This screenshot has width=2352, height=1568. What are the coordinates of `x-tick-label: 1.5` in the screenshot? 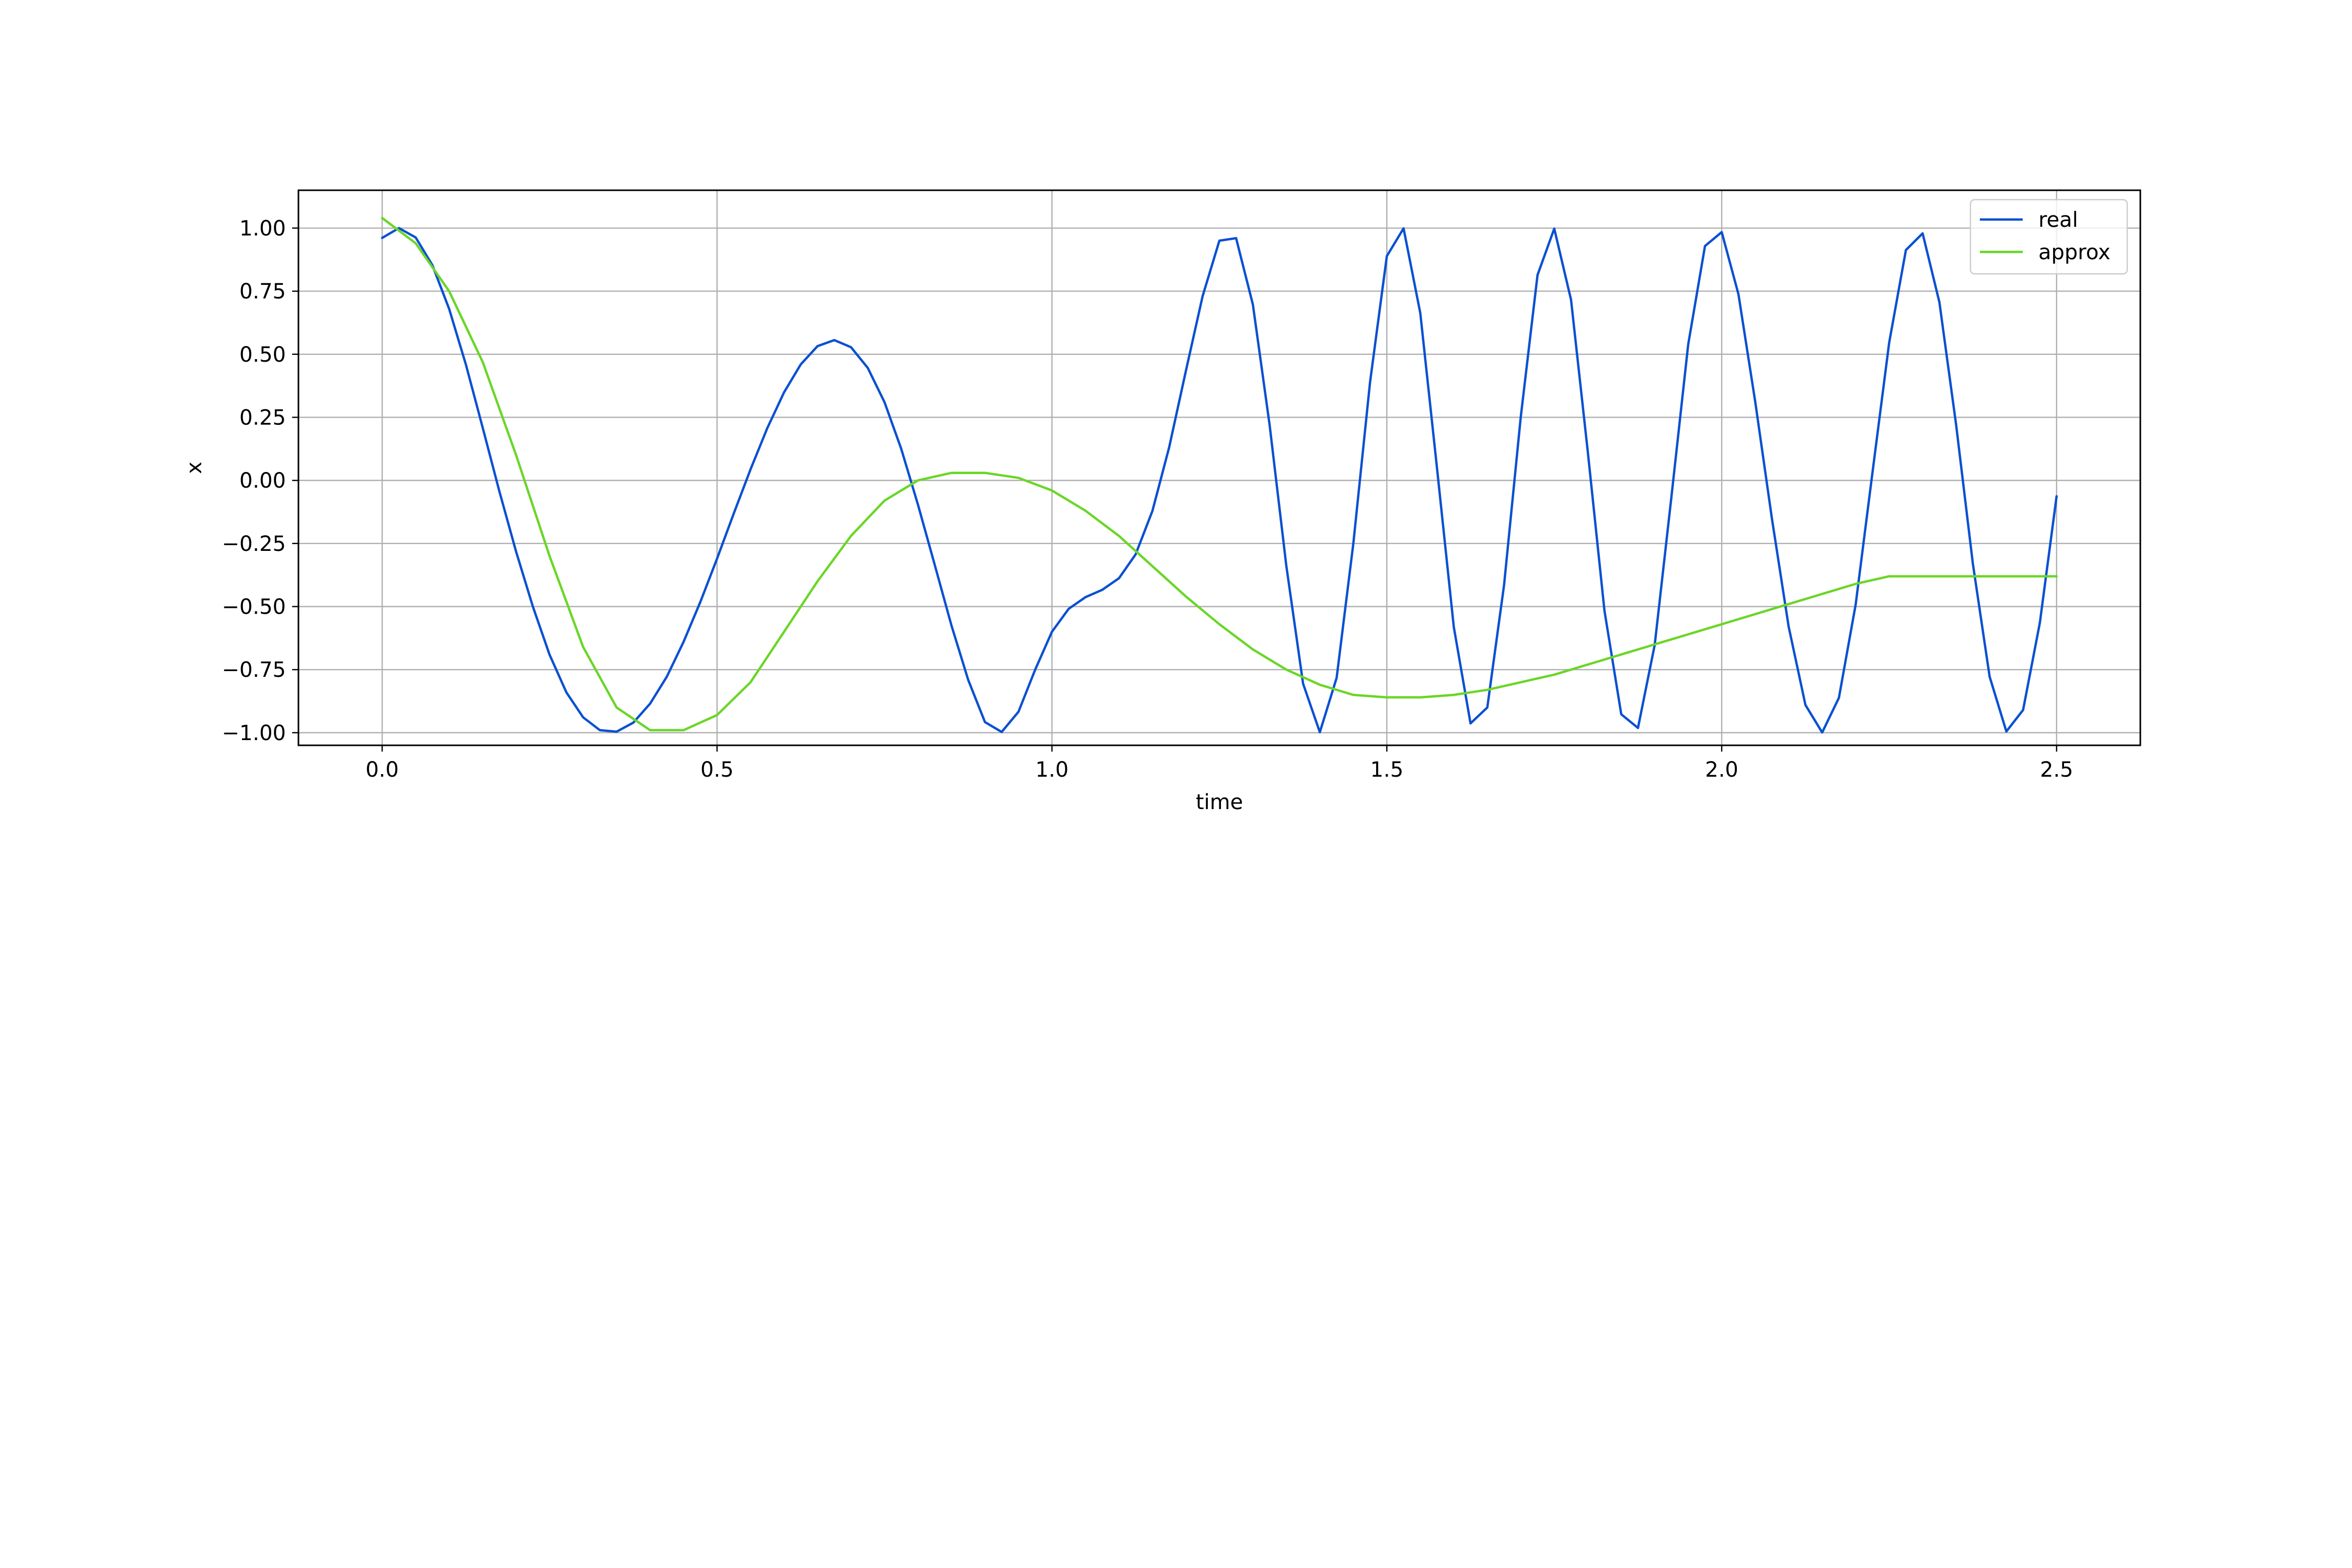 It's located at (1387, 770).